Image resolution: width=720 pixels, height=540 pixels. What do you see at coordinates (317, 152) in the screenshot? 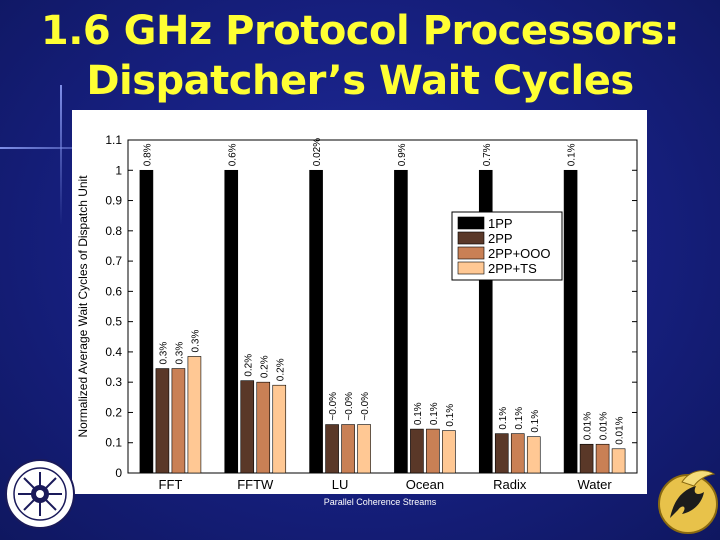
I see `bar-data-label: 0.02%` at bounding box center [317, 152].